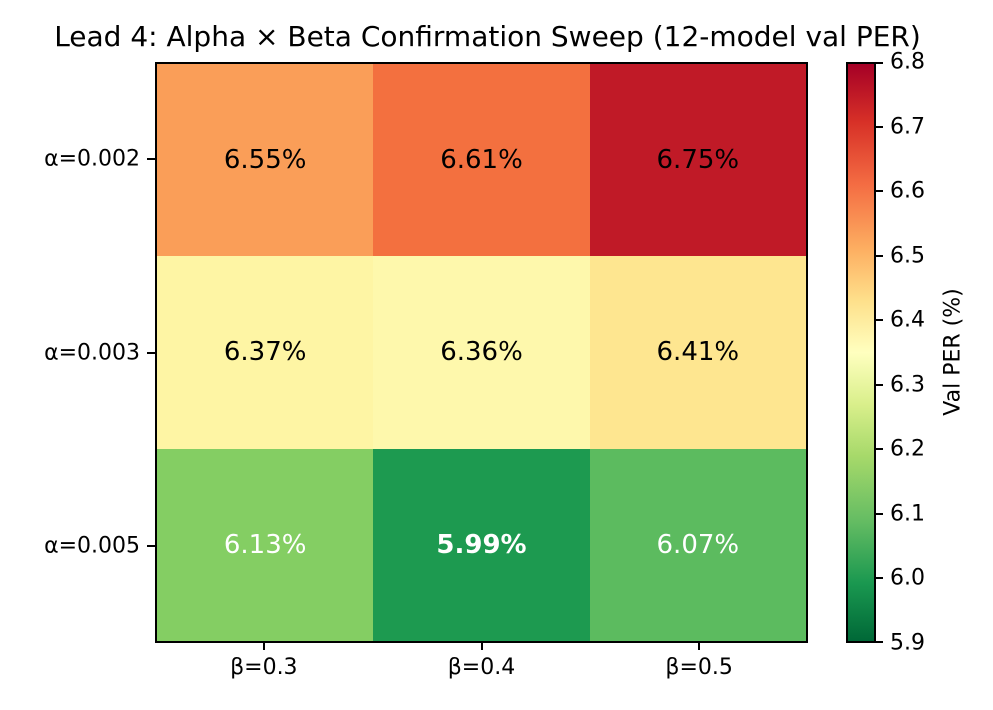  What do you see at coordinates (481, 667) in the screenshot?
I see `x-tick-label: β=0.4` at bounding box center [481, 667].